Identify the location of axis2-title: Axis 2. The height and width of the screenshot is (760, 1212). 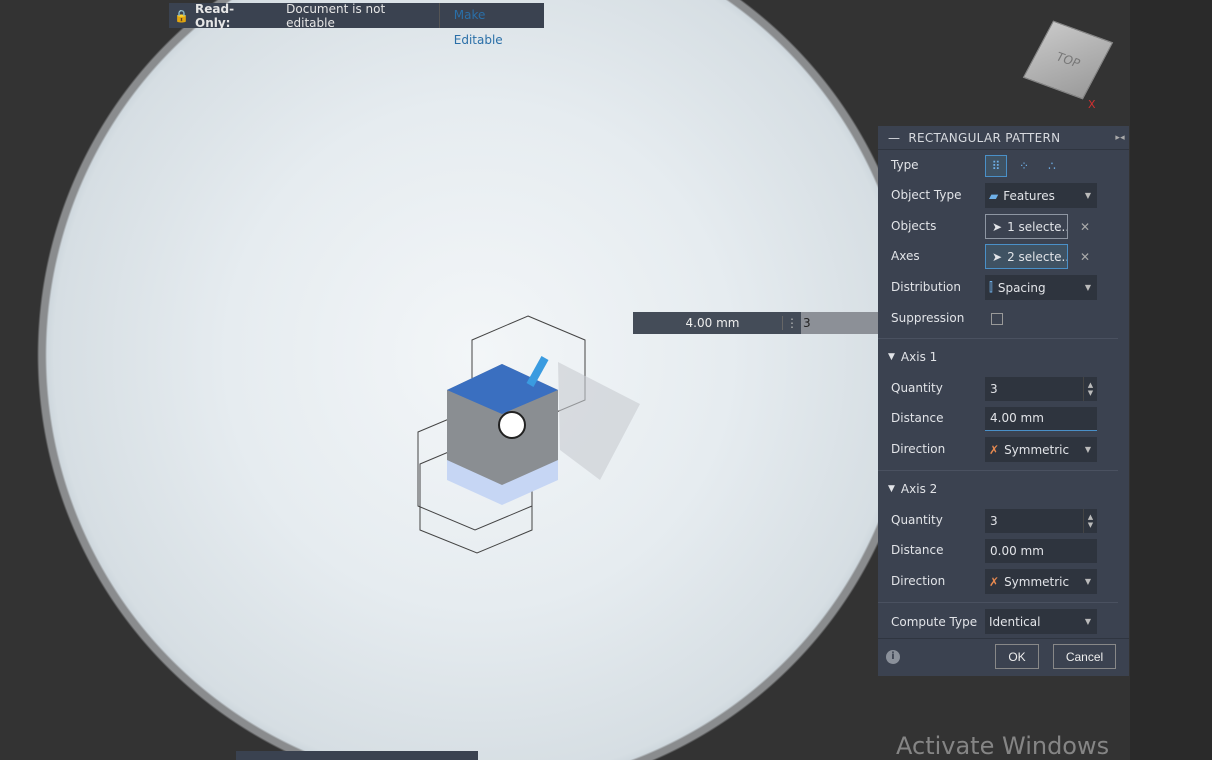
(919, 489).